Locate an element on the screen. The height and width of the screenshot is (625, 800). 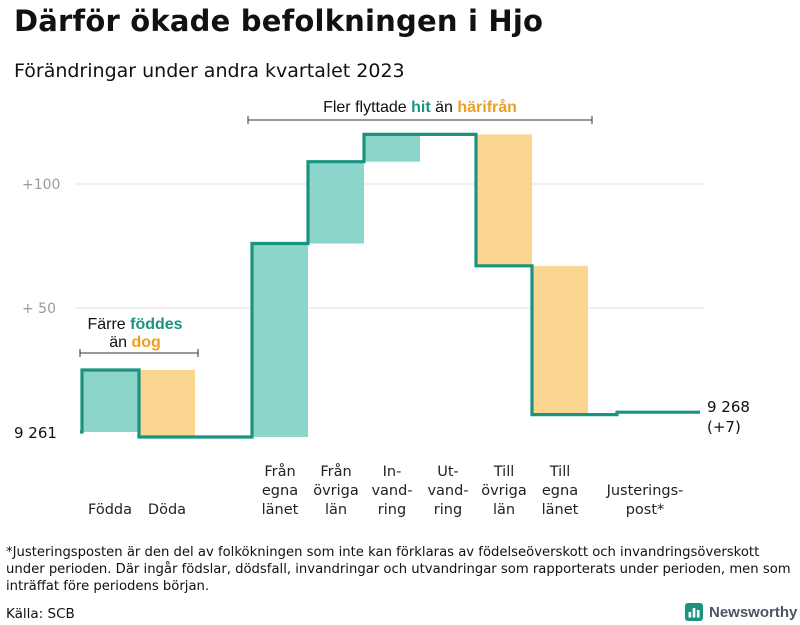
newsworthy-logo: Newsworthy is located at coordinates (741, 612).